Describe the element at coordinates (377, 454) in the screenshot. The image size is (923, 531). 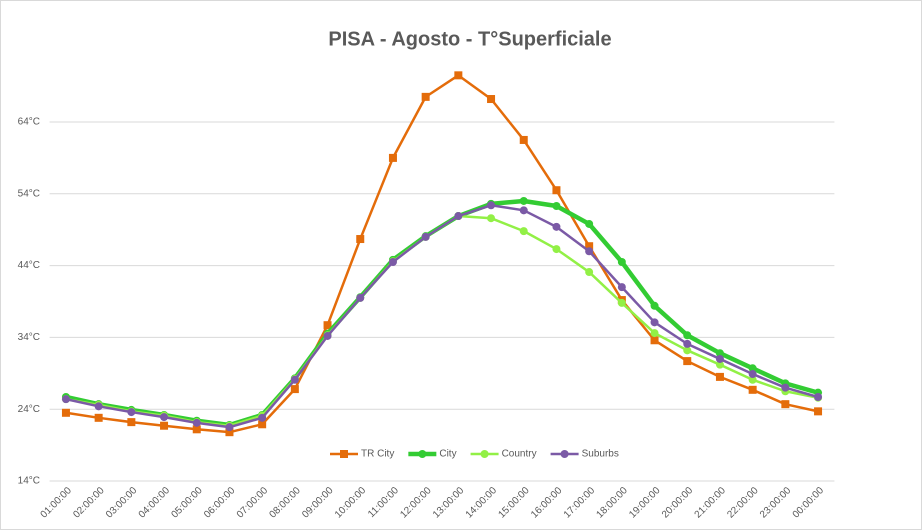
I see `legend-label: TR City` at that location.